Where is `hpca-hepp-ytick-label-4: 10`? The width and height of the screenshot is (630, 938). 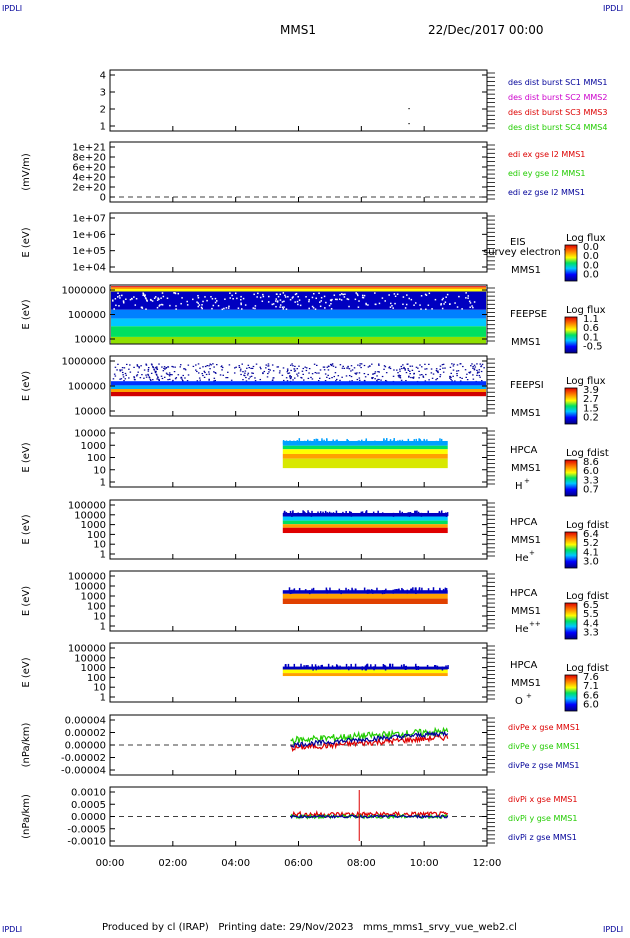
hpca-hepp-ytick-label-4: 10 is located at coordinates (99, 617).